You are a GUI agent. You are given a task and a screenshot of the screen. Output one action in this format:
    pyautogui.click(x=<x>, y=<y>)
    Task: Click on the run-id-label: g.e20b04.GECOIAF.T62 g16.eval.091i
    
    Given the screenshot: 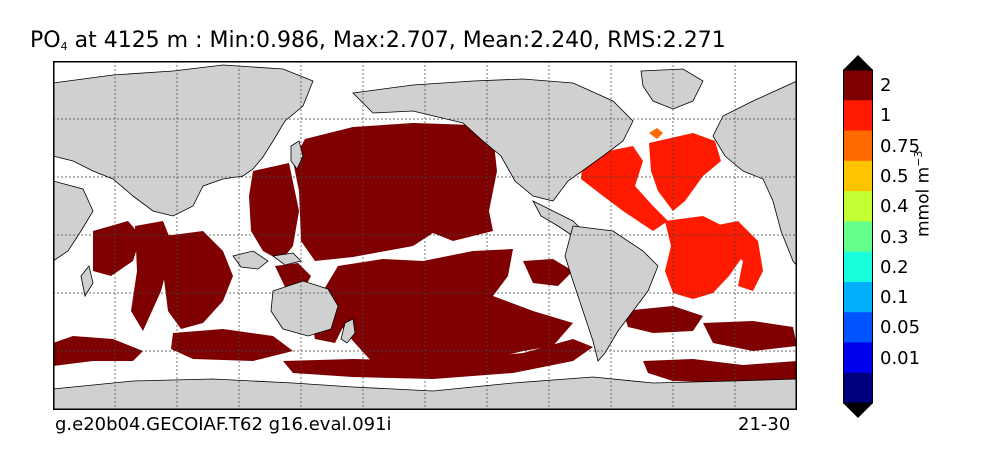 What is the action you would take?
    pyautogui.click(x=223, y=424)
    